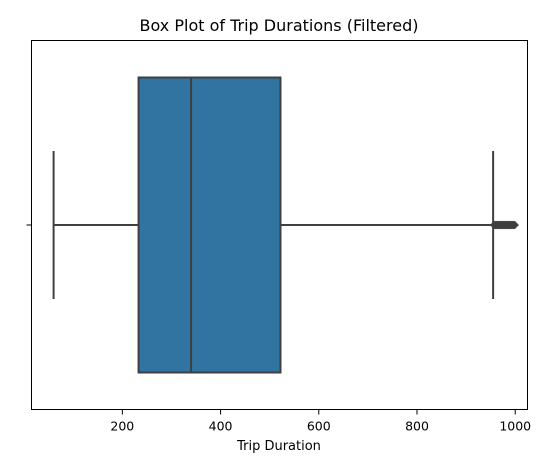  What do you see at coordinates (278, 446) in the screenshot?
I see `x-axis-label: Trip Duration` at bounding box center [278, 446].